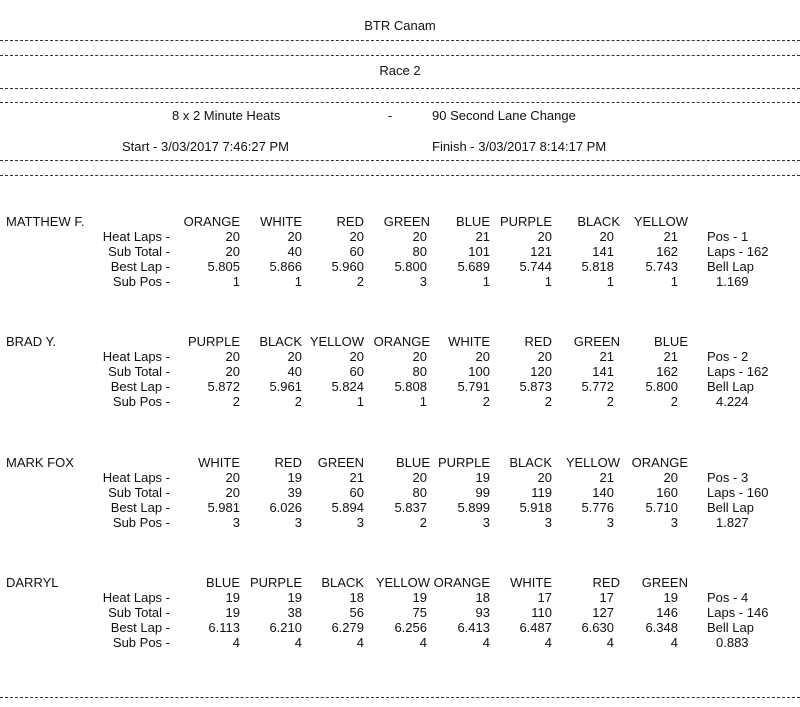 This screenshot has height=707, width=800. What do you see at coordinates (473, 507) in the screenshot?
I see `cell-value: 5.899` at bounding box center [473, 507].